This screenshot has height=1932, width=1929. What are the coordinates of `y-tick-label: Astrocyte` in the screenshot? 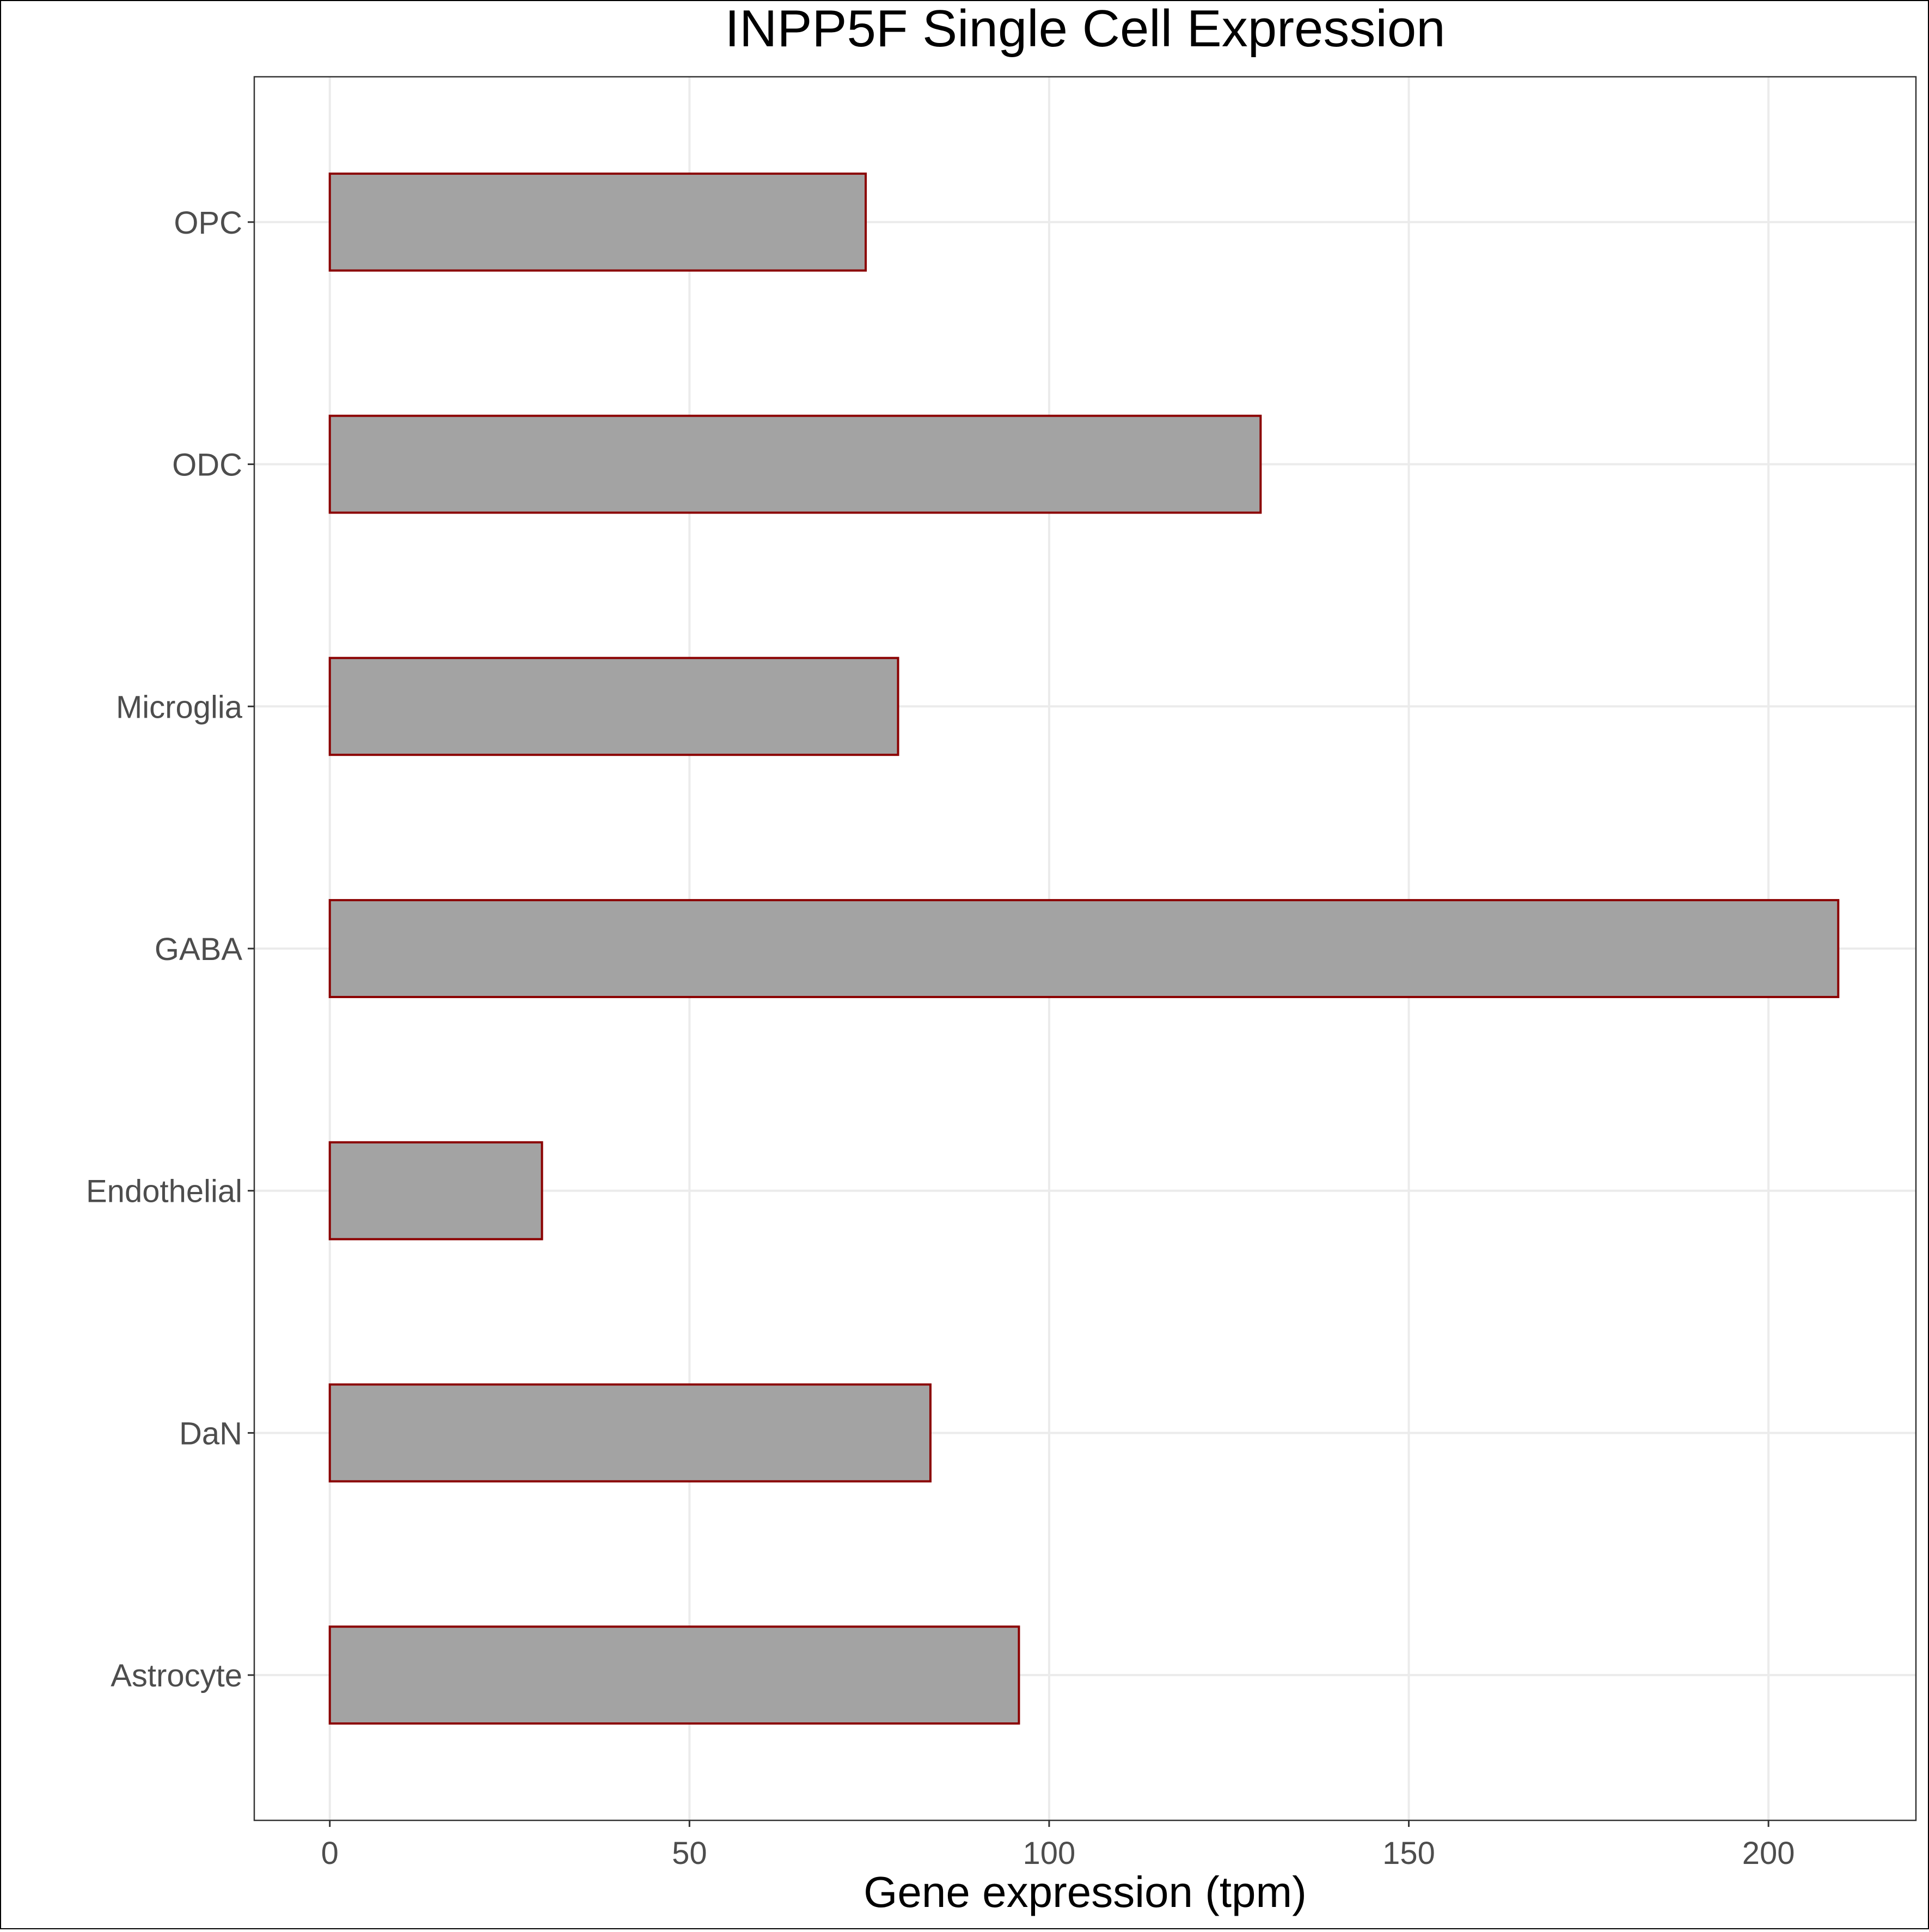 It's located at (176, 1675).